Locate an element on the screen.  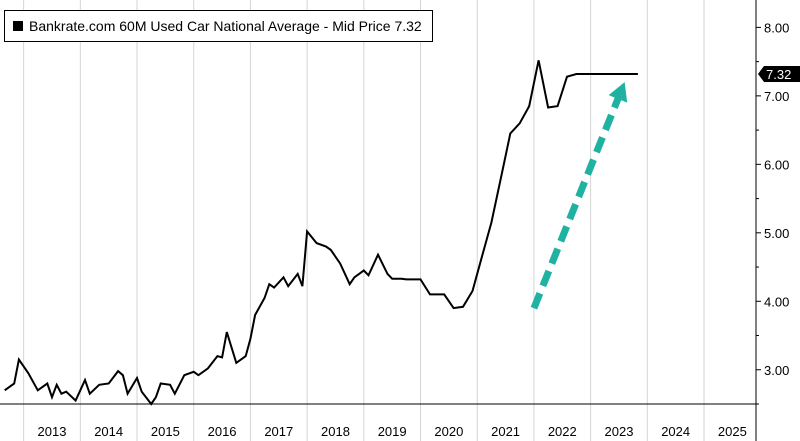
trend-arrow-shaft is located at coordinates (576, 202).